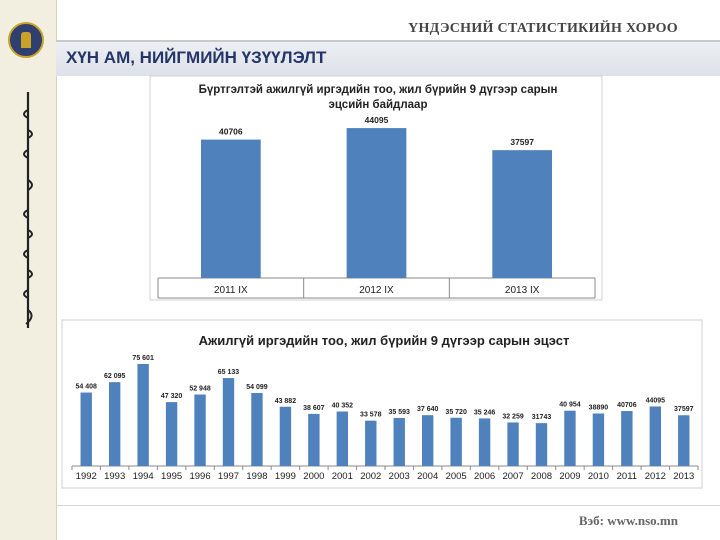 This screenshot has height=540, width=720. I want to click on x-tick-label: 2007, so click(512, 476).